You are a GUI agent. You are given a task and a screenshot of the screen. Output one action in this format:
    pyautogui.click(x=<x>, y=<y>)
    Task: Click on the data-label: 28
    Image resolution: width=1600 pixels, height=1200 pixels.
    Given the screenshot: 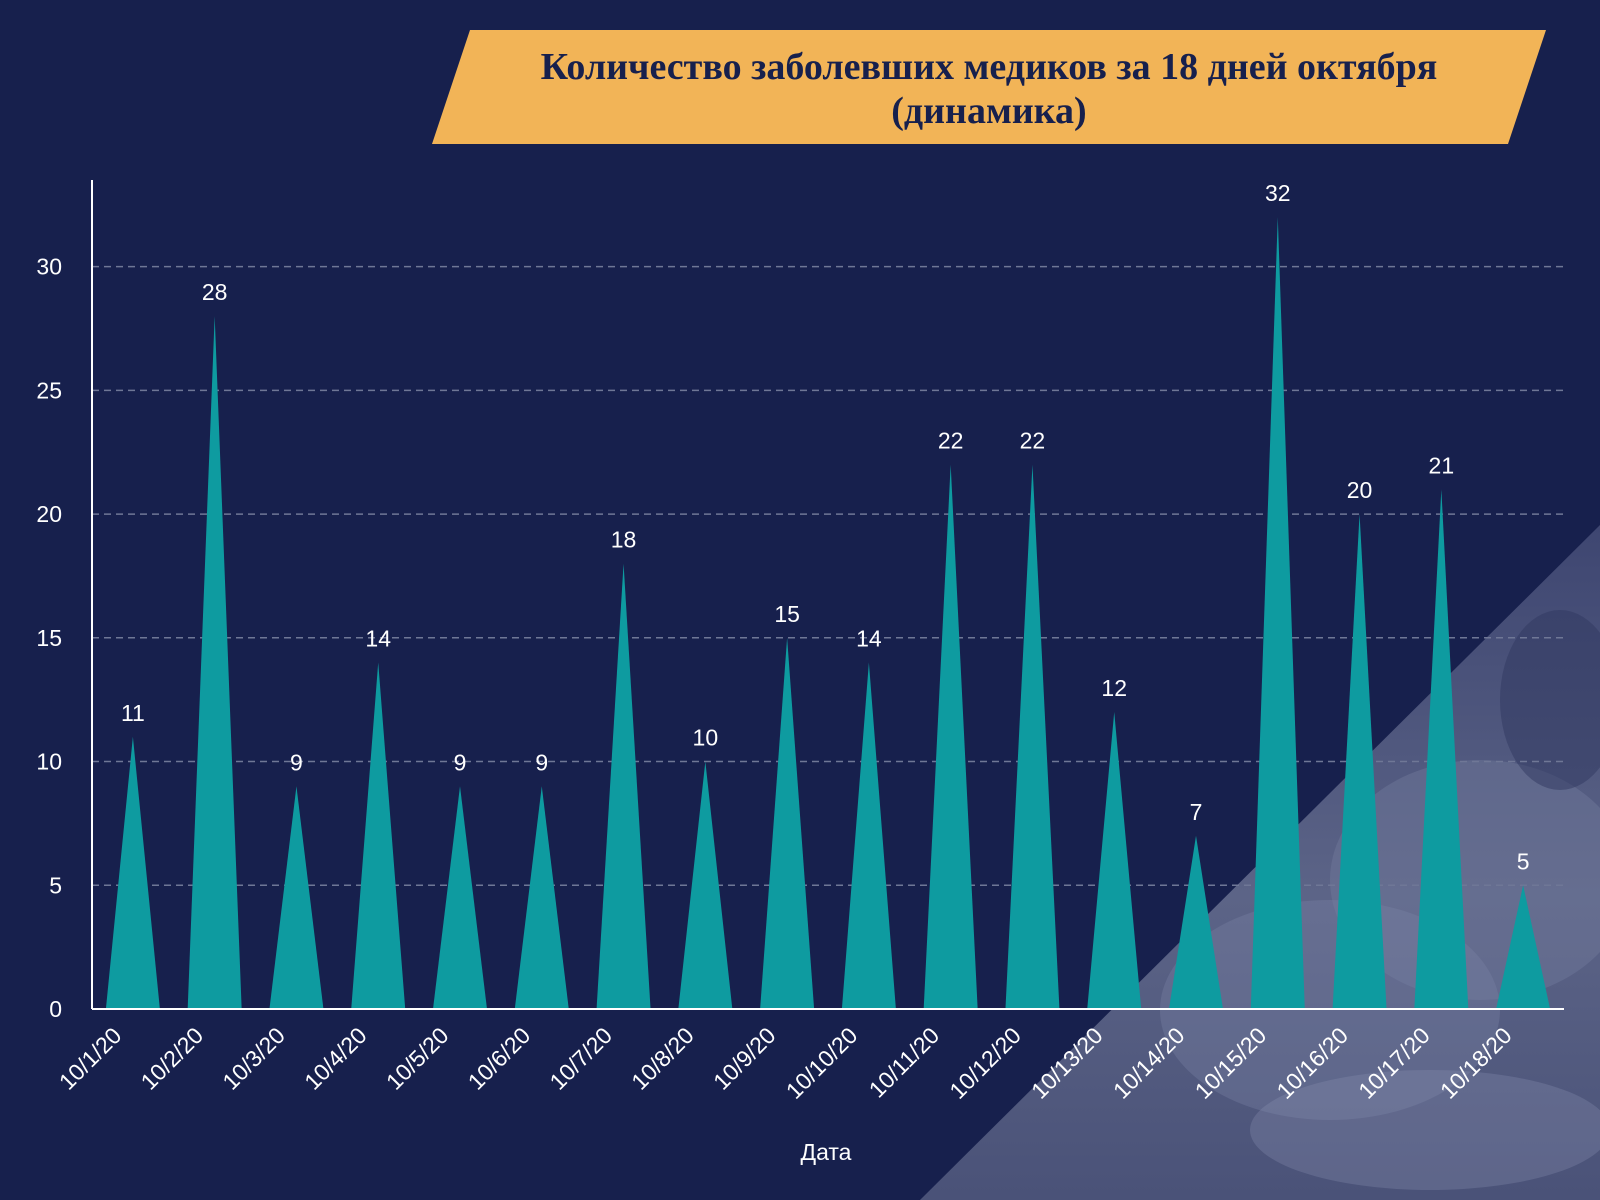 What is the action you would take?
    pyautogui.click(x=215, y=292)
    